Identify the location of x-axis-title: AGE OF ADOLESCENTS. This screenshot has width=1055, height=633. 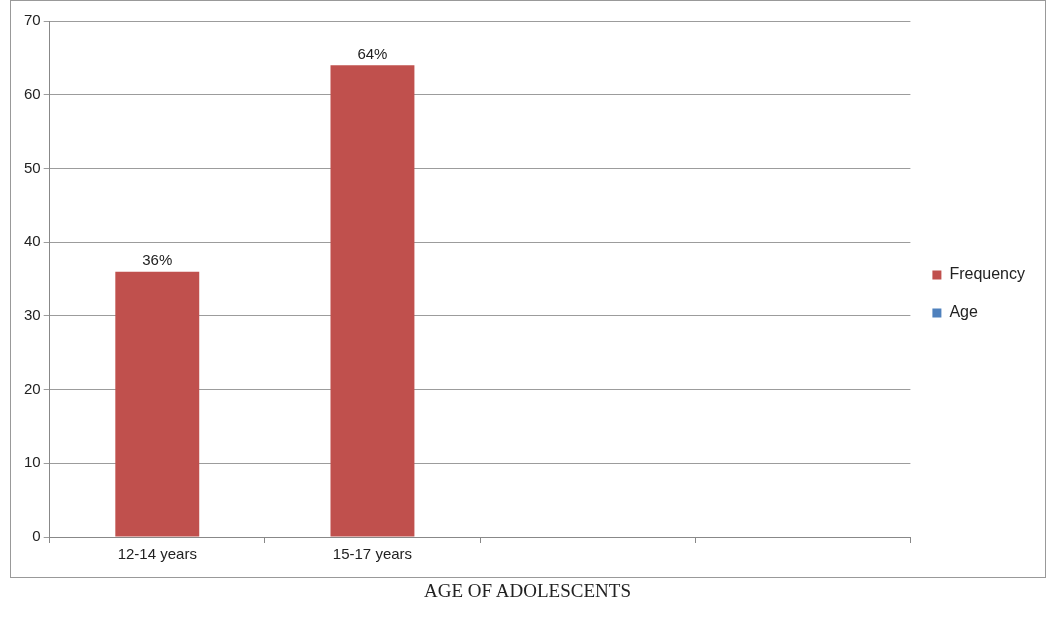
(527, 591).